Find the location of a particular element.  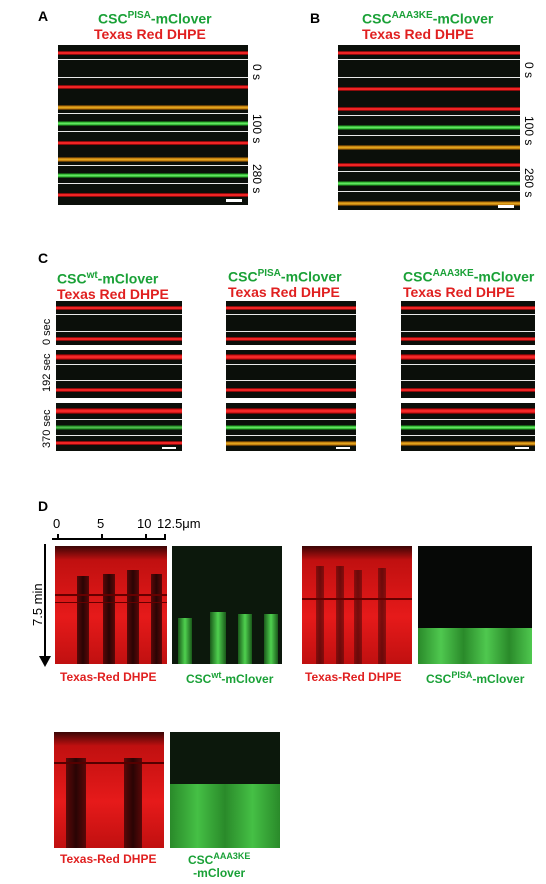

panel-c-col1-prefix: CSC is located at coordinates (72, 278).